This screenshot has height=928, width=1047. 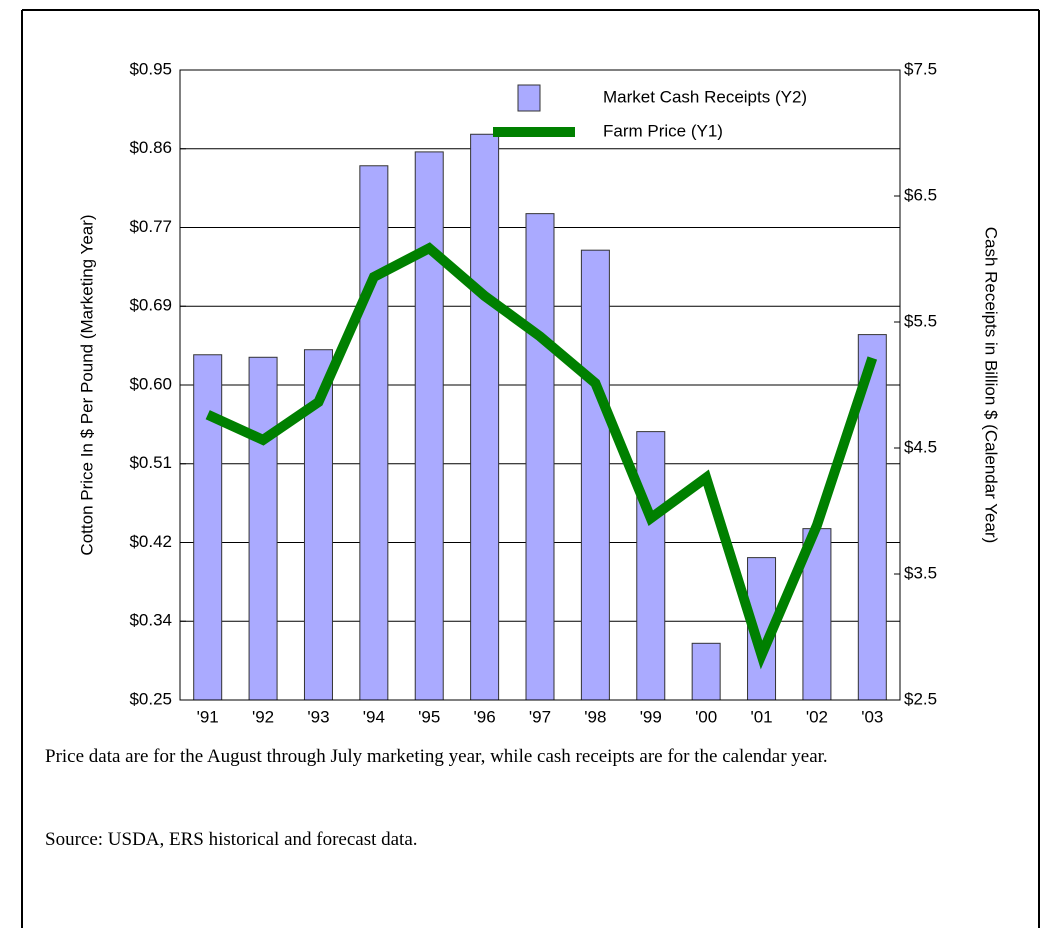 I want to click on legend-swatch, so click(x=529, y=98).